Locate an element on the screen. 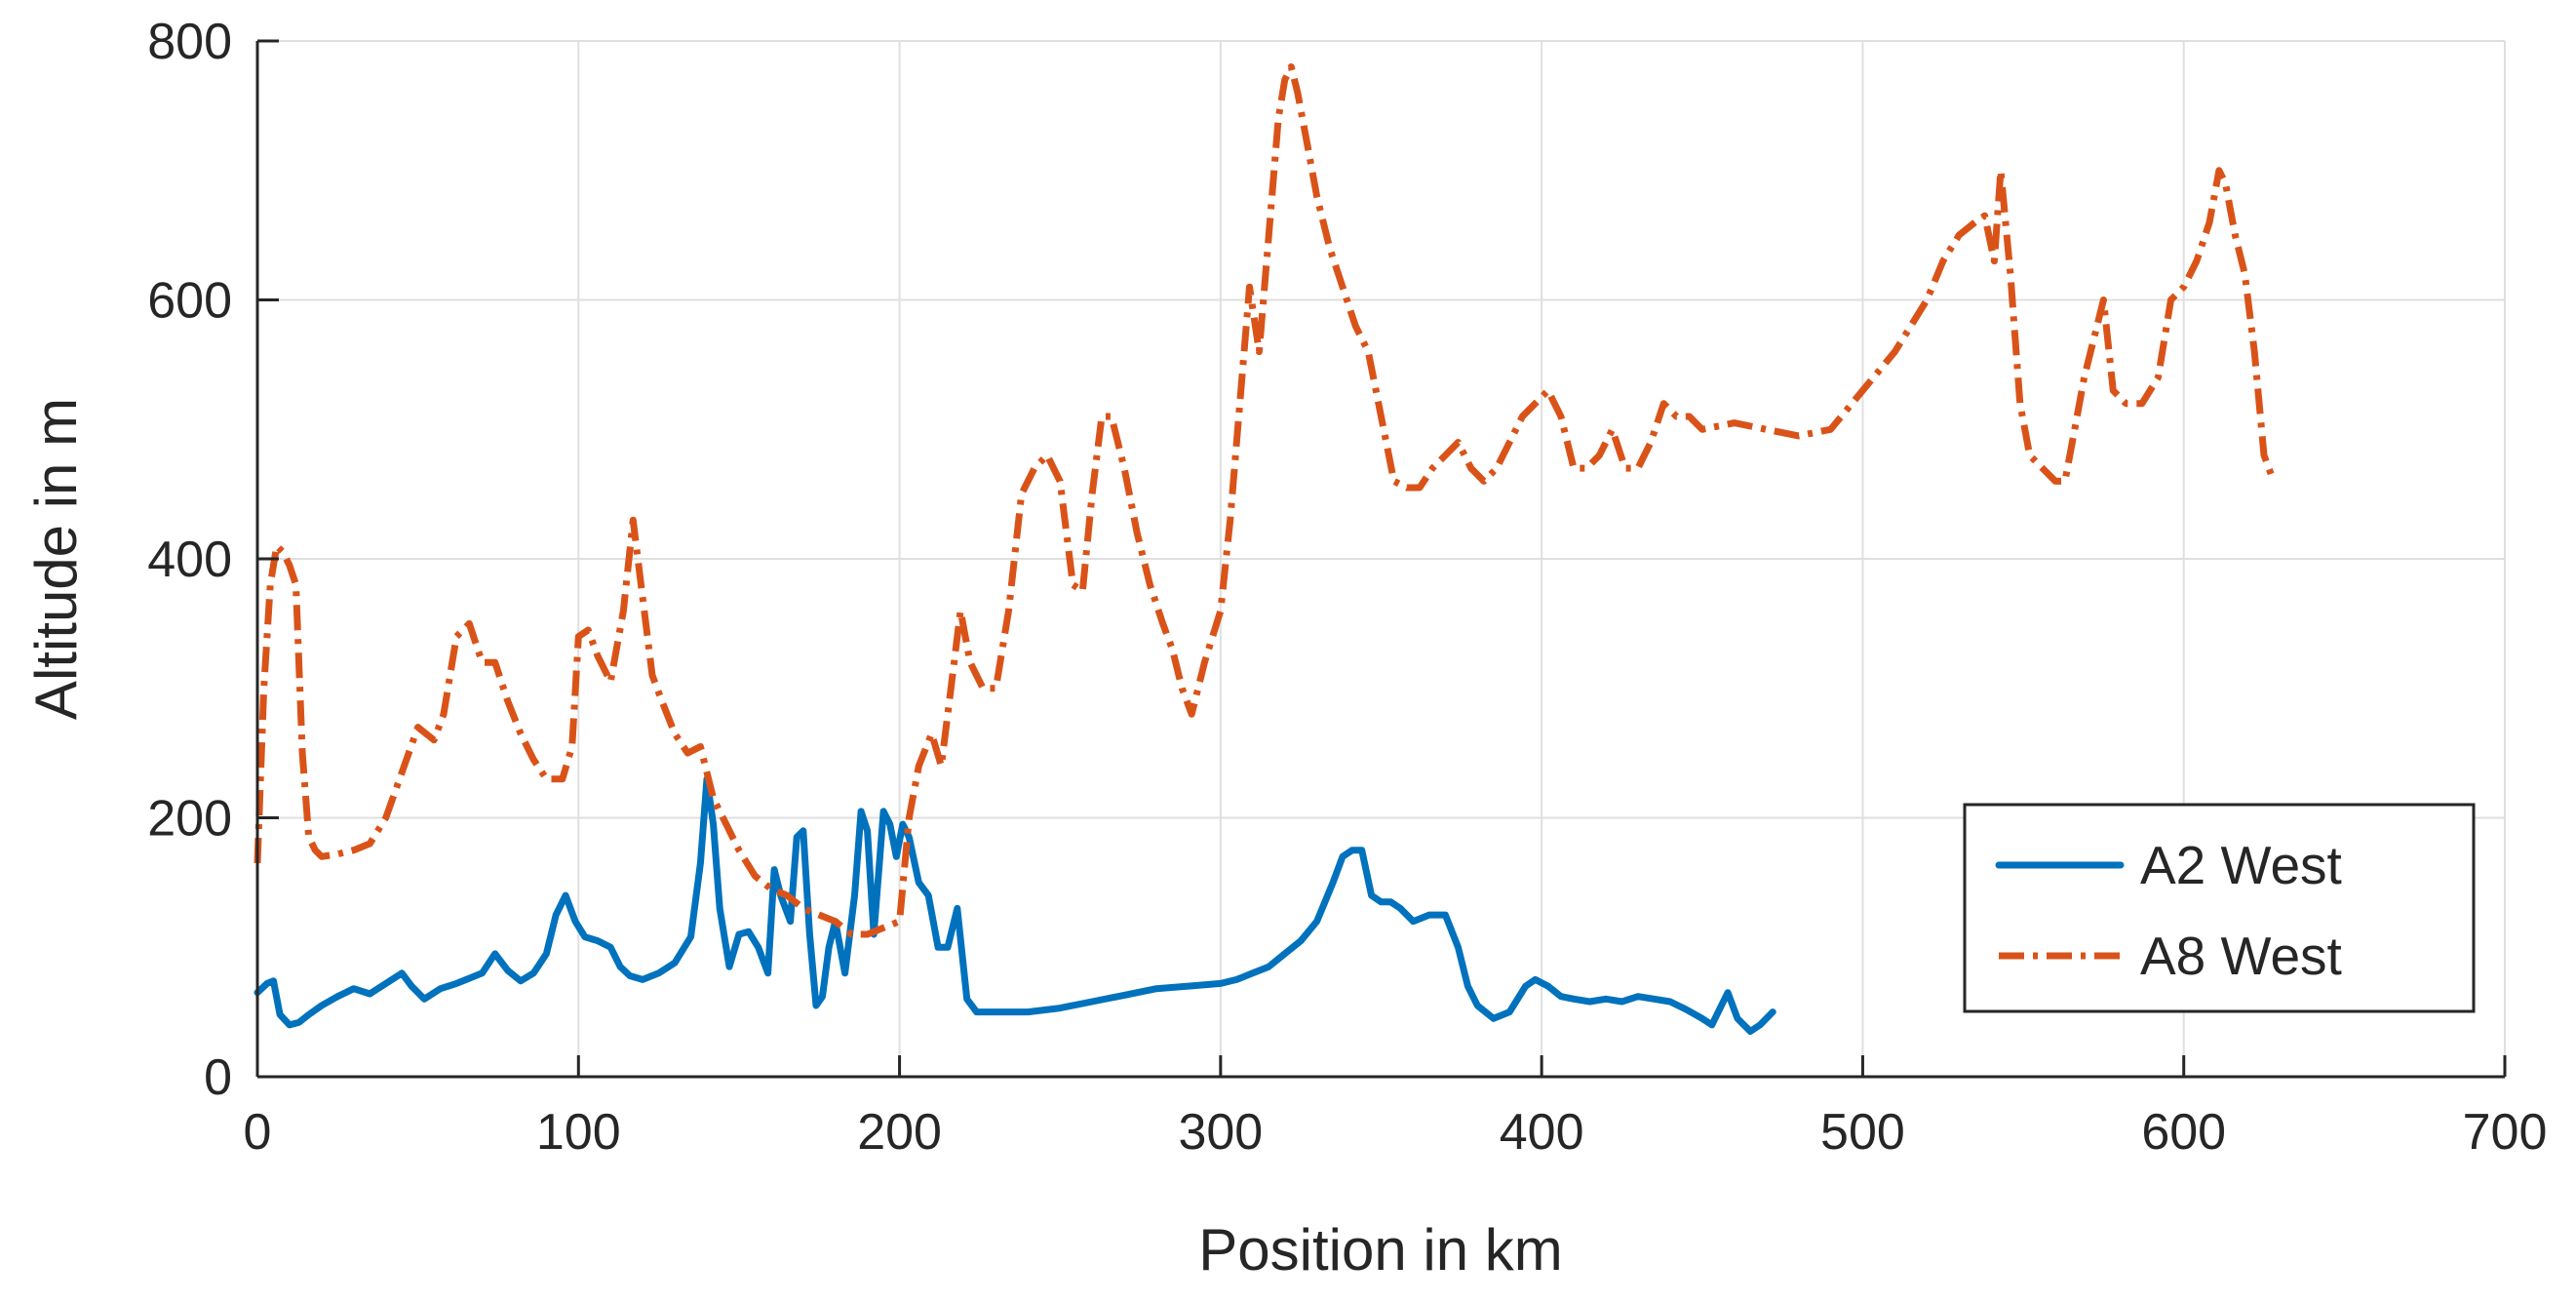 The width and height of the screenshot is (2576, 1303). series-line-a2-west is located at coordinates (1015, 905).